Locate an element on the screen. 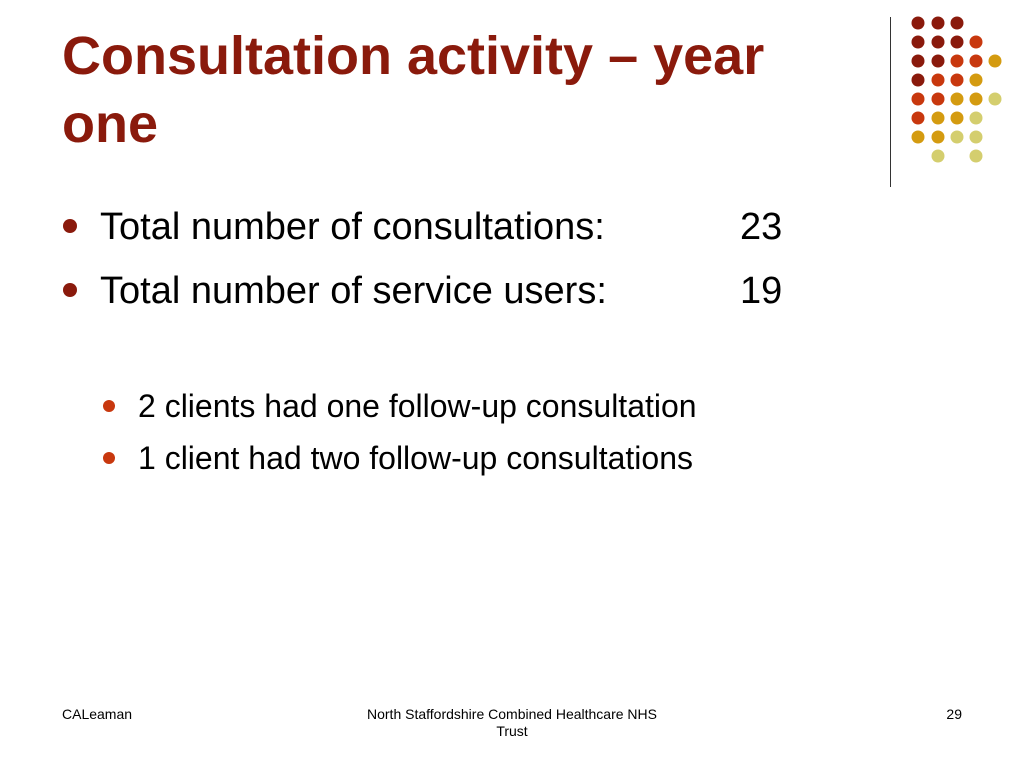  decorative-dot-grid is located at coordinates (956, 89).